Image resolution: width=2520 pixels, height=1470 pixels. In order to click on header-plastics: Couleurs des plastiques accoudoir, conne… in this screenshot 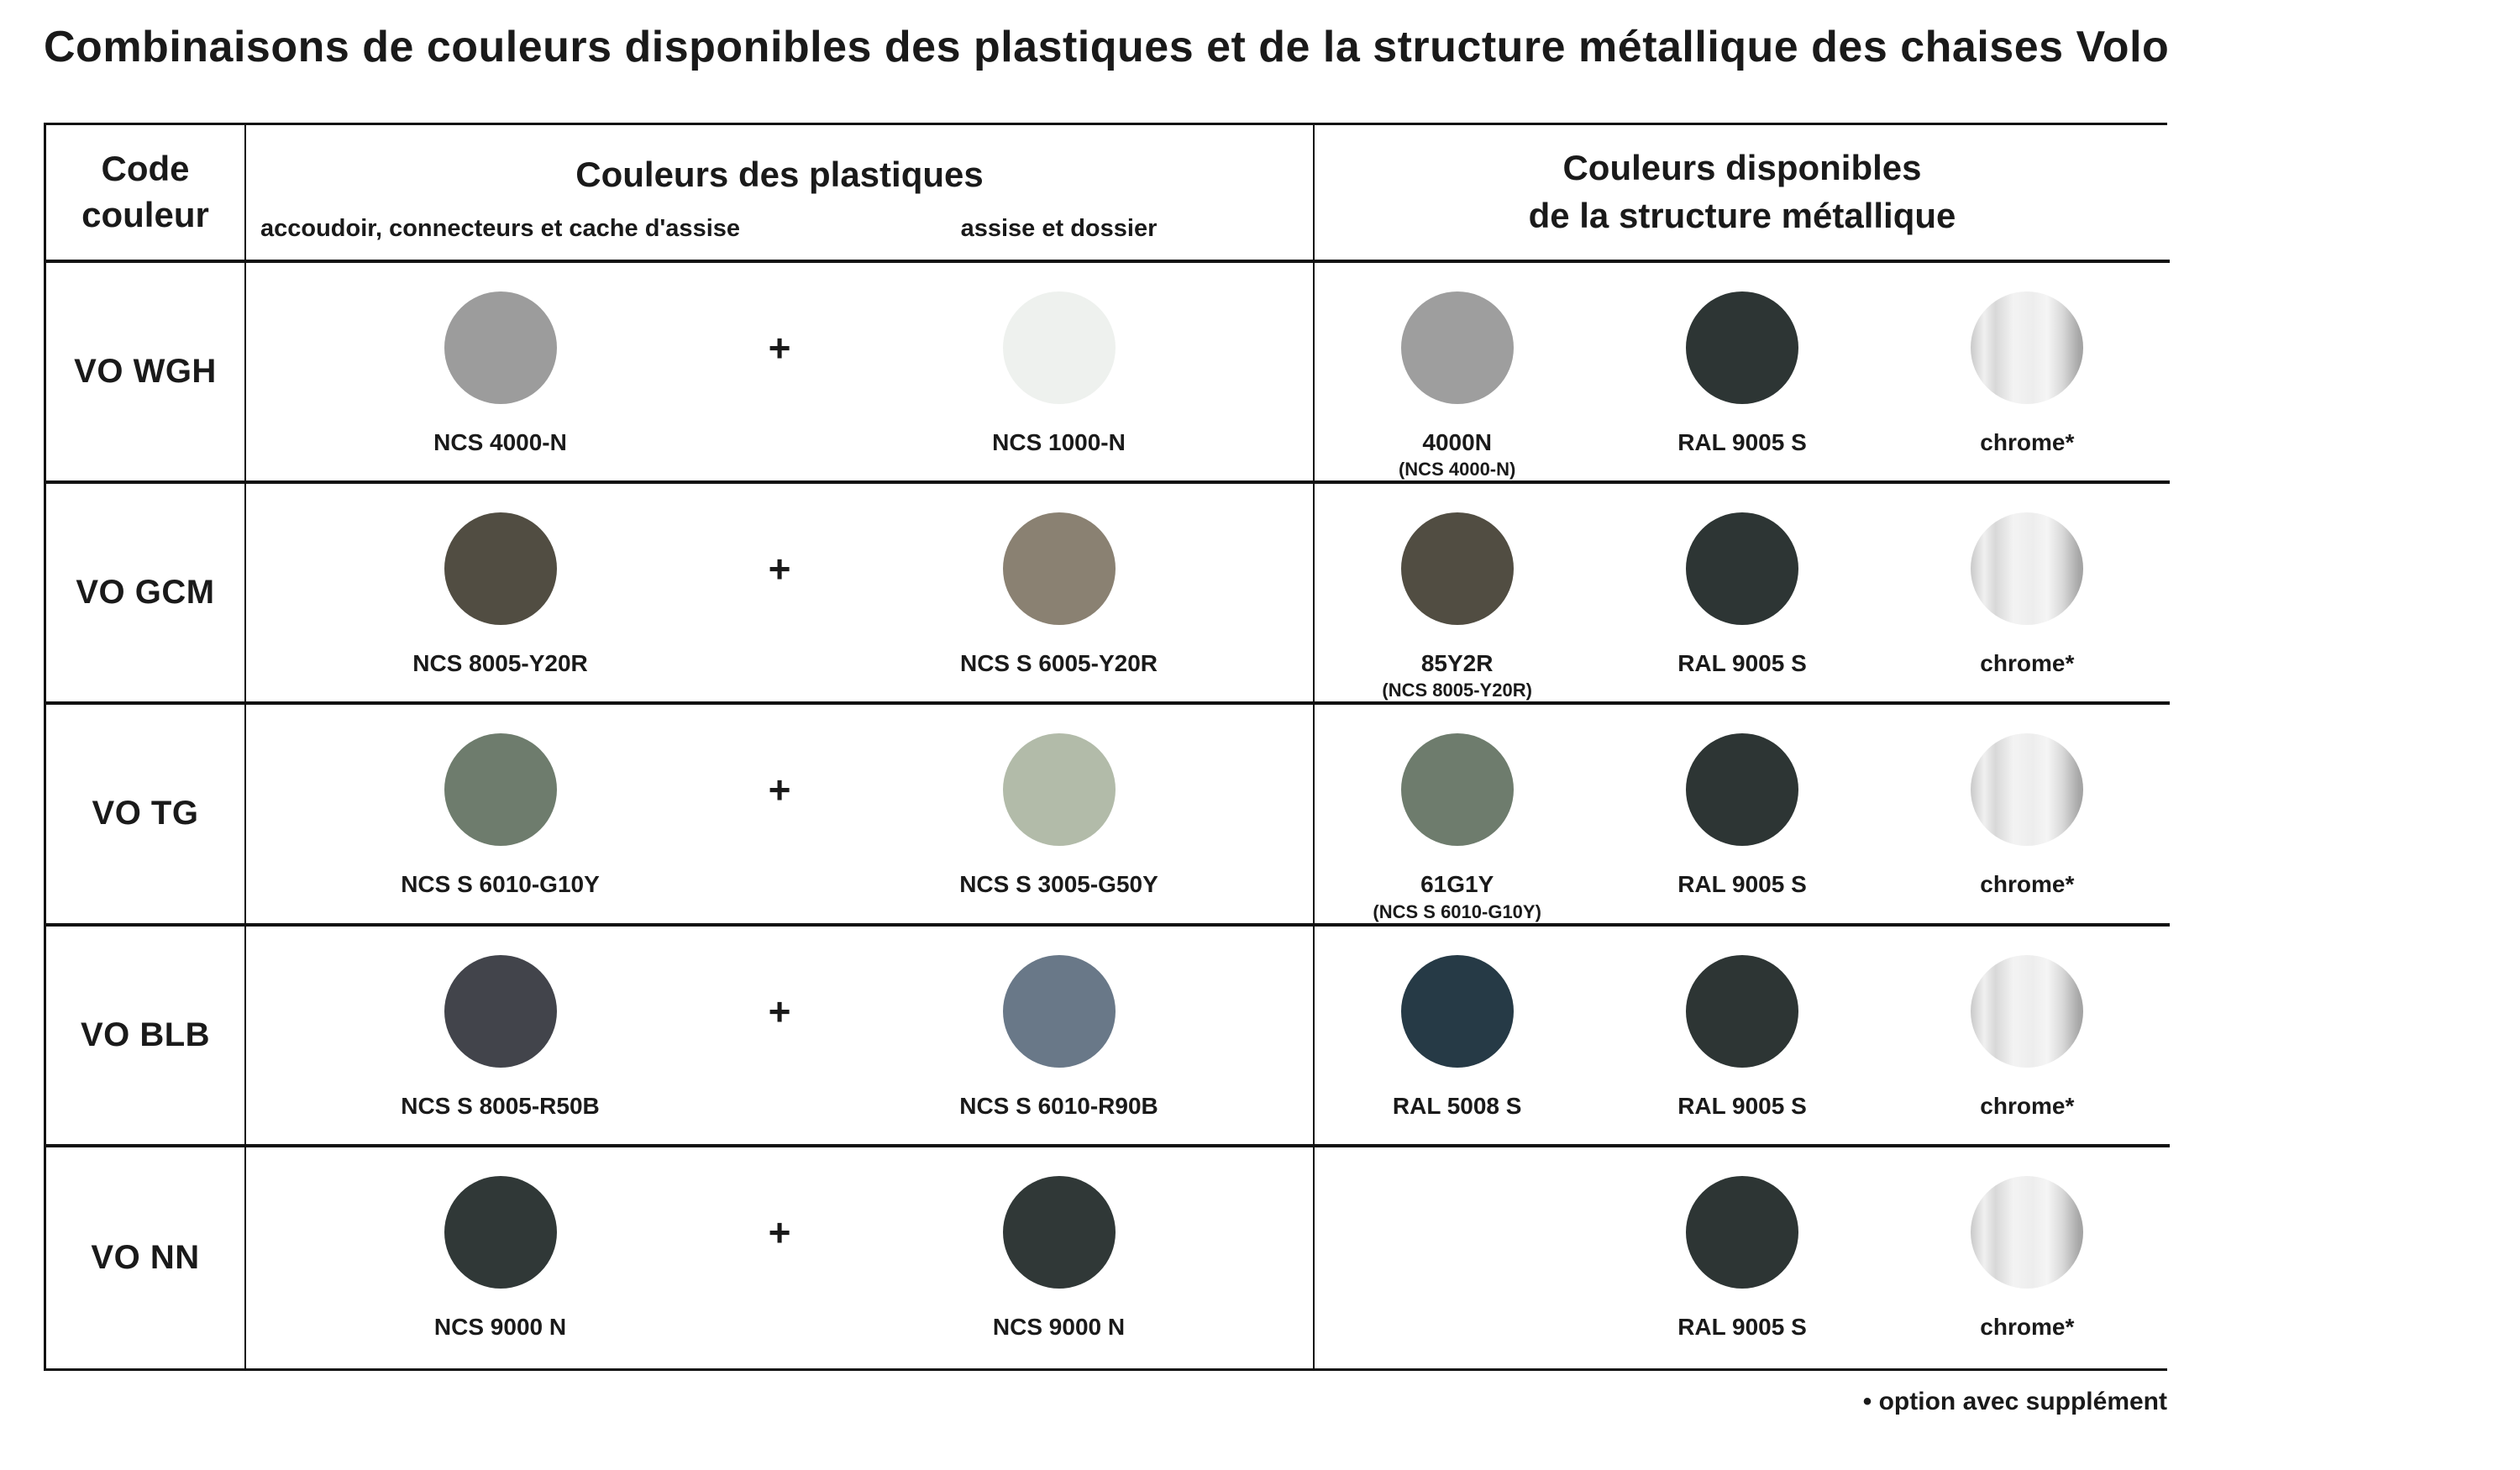, I will do `click(780, 194)`.